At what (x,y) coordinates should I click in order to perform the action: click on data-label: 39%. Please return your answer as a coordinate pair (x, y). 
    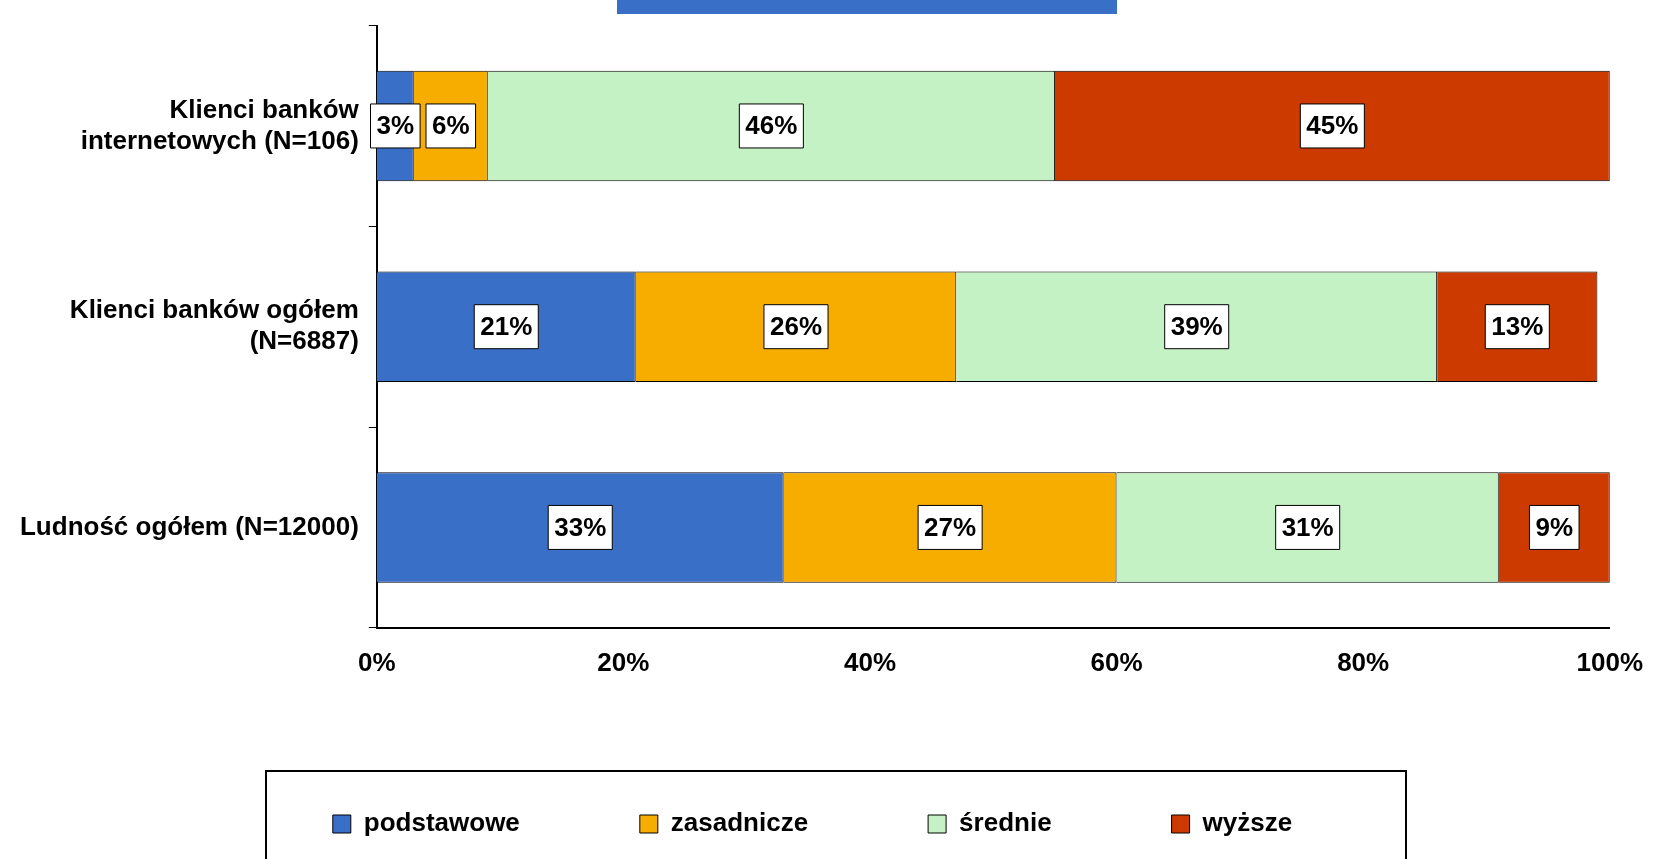
    Looking at the image, I should click on (1196, 325).